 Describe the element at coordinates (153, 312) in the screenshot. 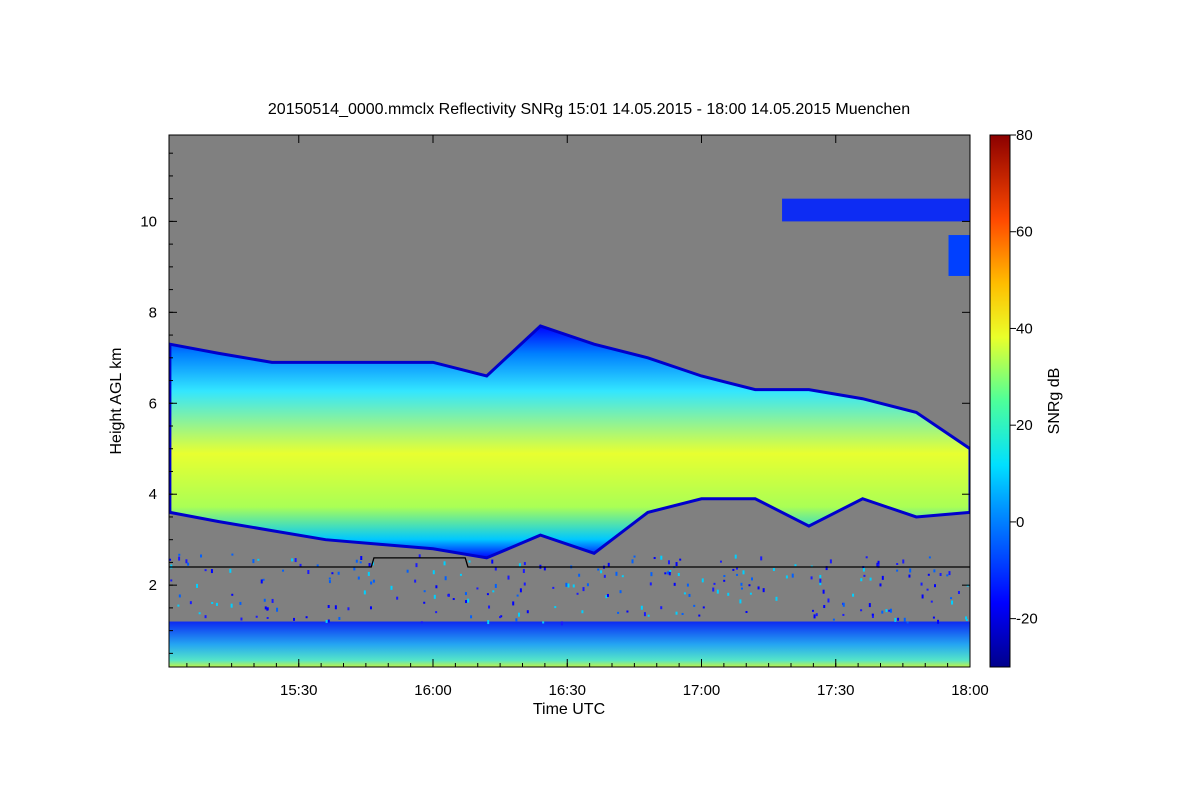

I see `y-tick-label: 8` at that location.